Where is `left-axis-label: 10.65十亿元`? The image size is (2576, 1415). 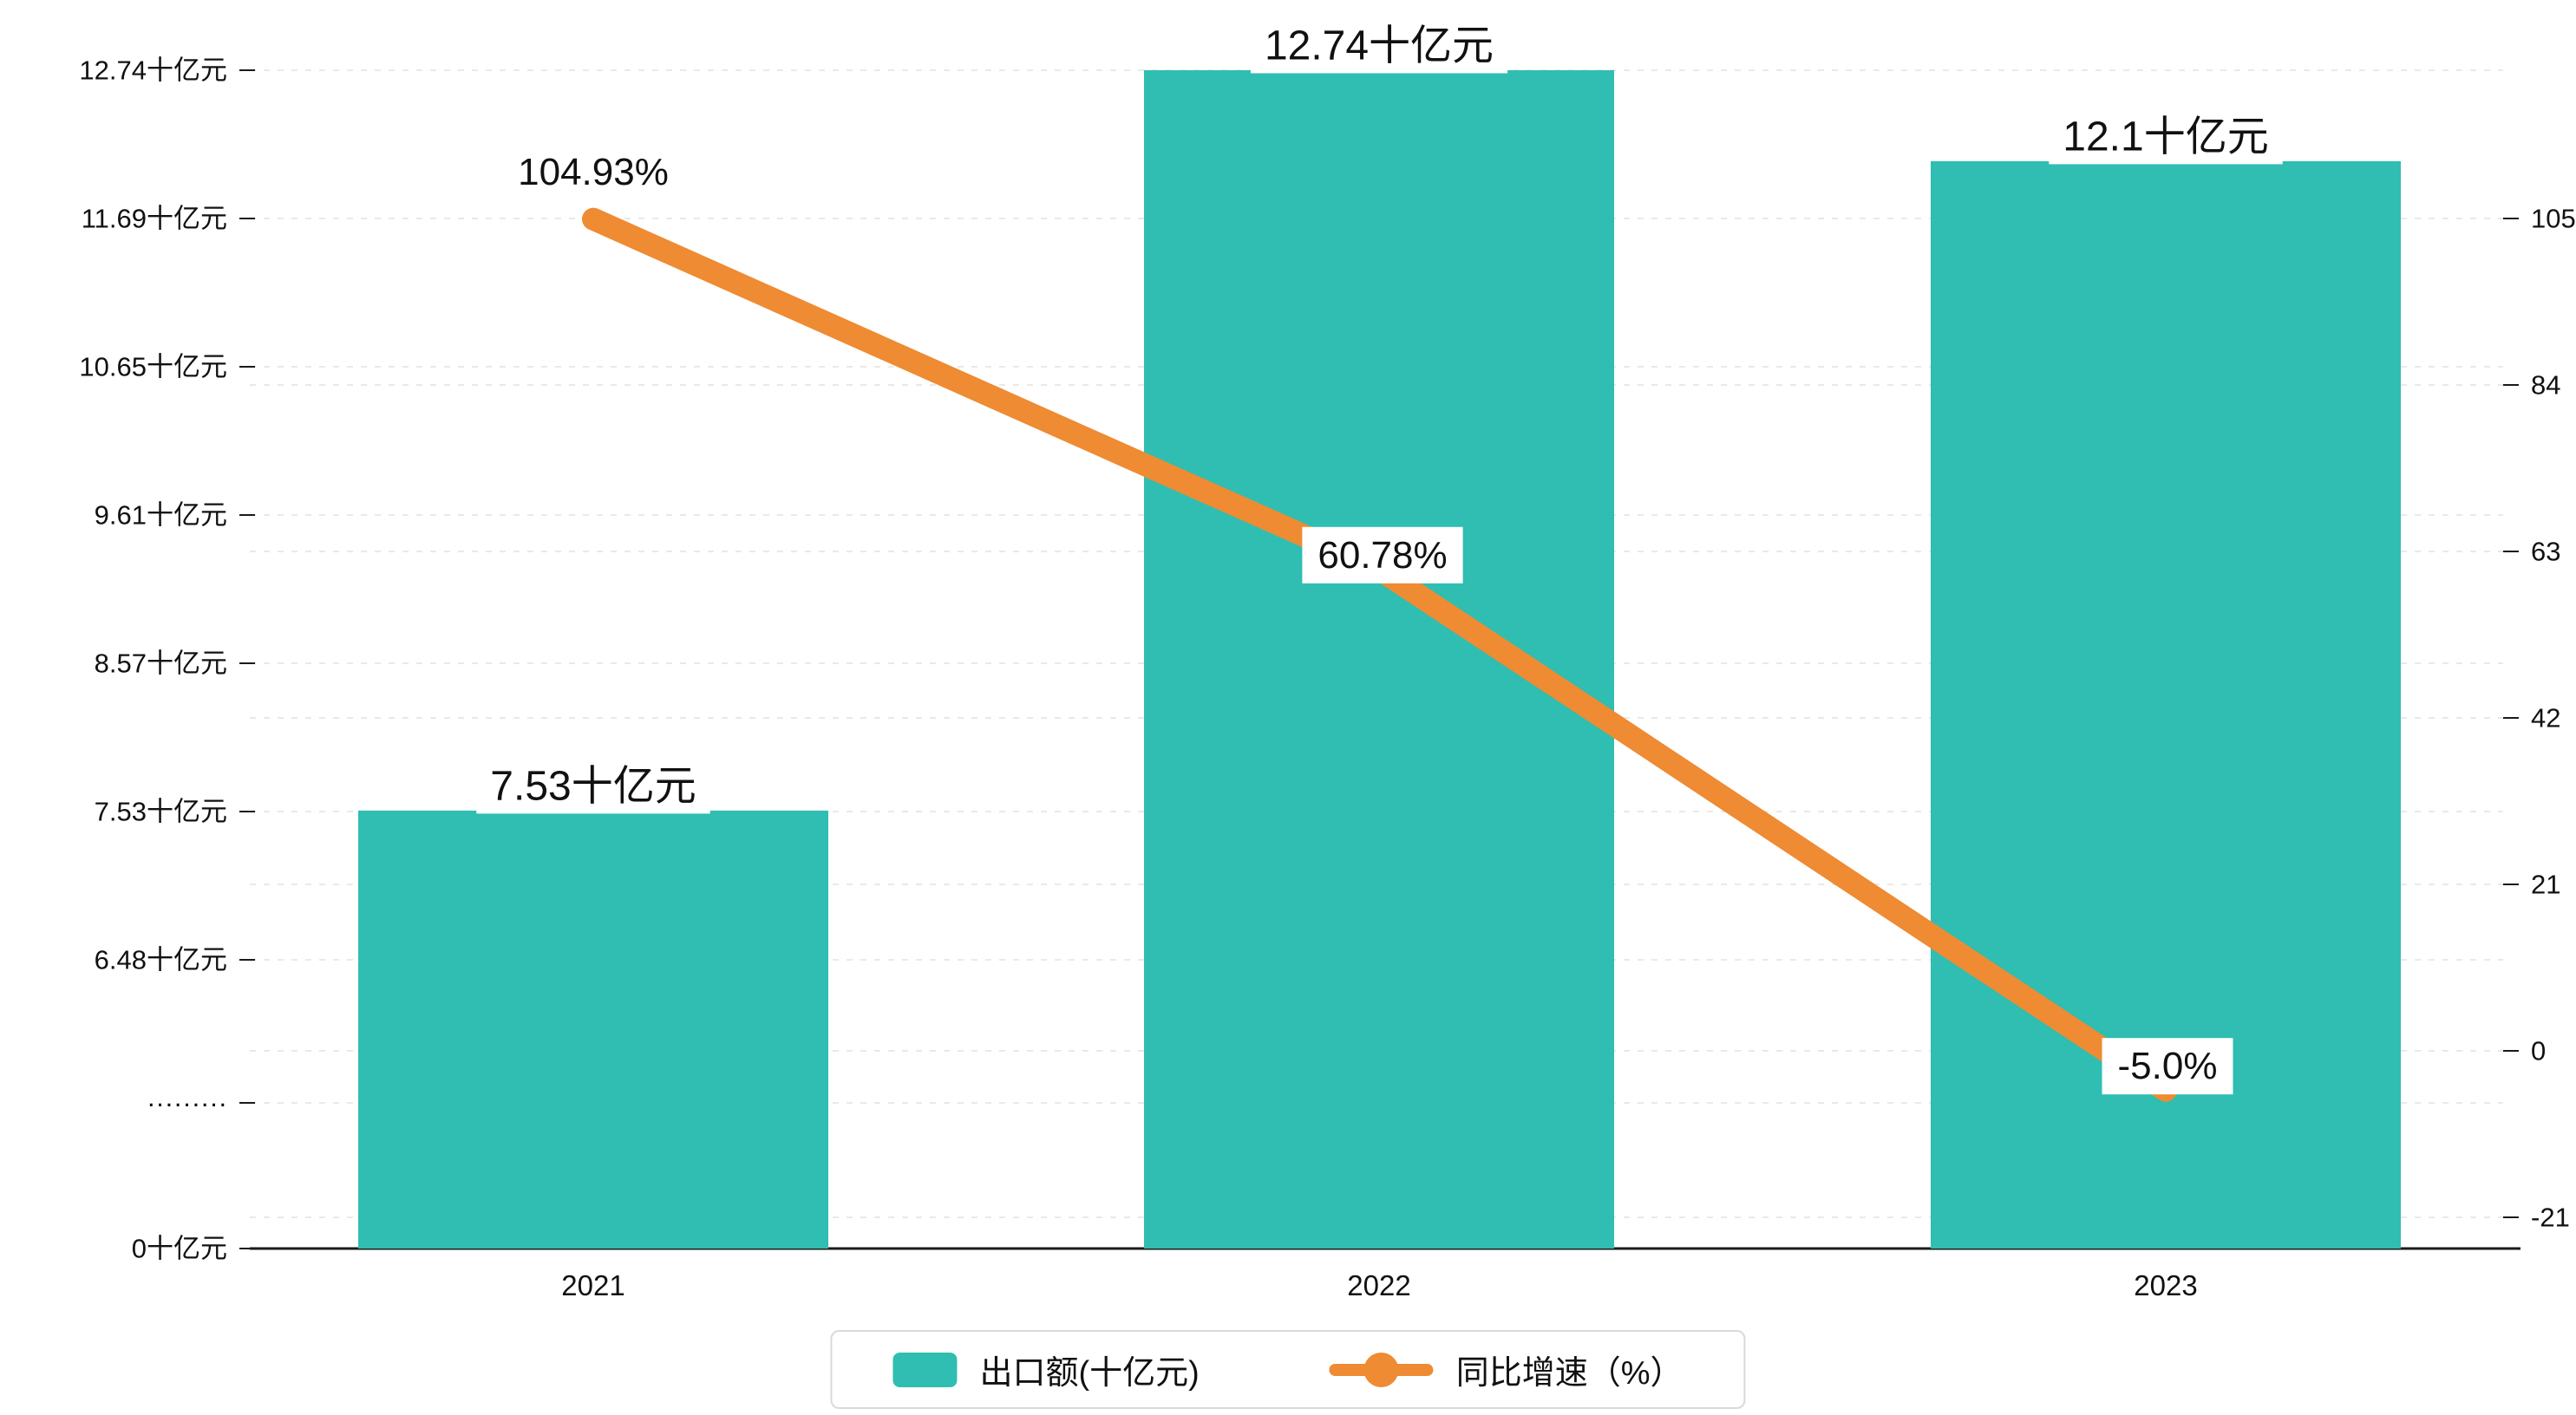 left-axis-label: 10.65十亿元 is located at coordinates (153, 367).